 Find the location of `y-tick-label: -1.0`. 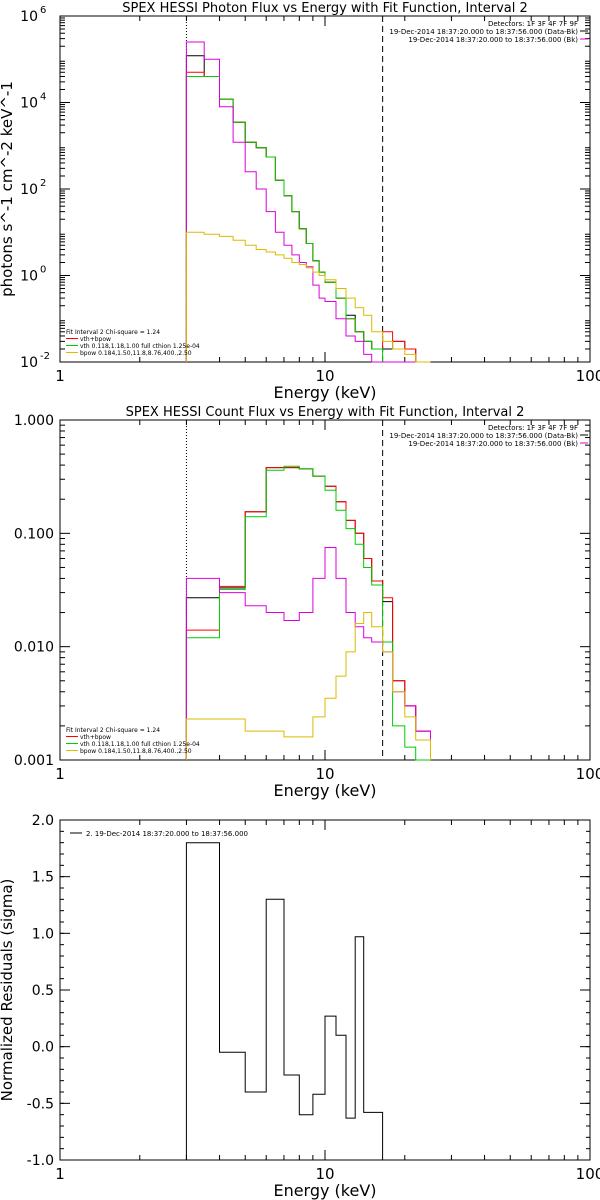

y-tick-label: -1.0 is located at coordinates (40, 1161).